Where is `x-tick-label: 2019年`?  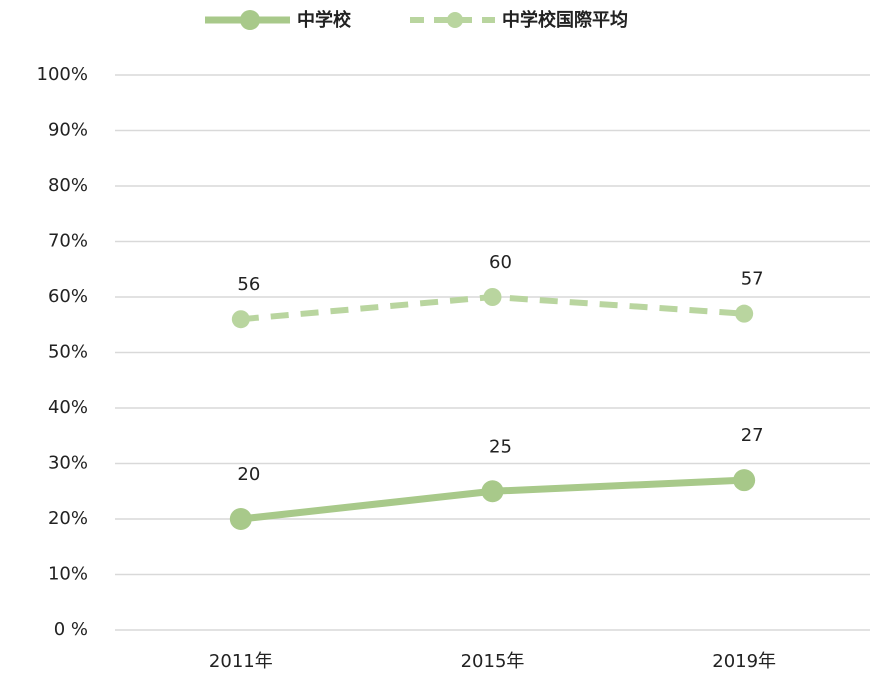
x-tick-label: 2019年 is located at coordinates (744, 661).